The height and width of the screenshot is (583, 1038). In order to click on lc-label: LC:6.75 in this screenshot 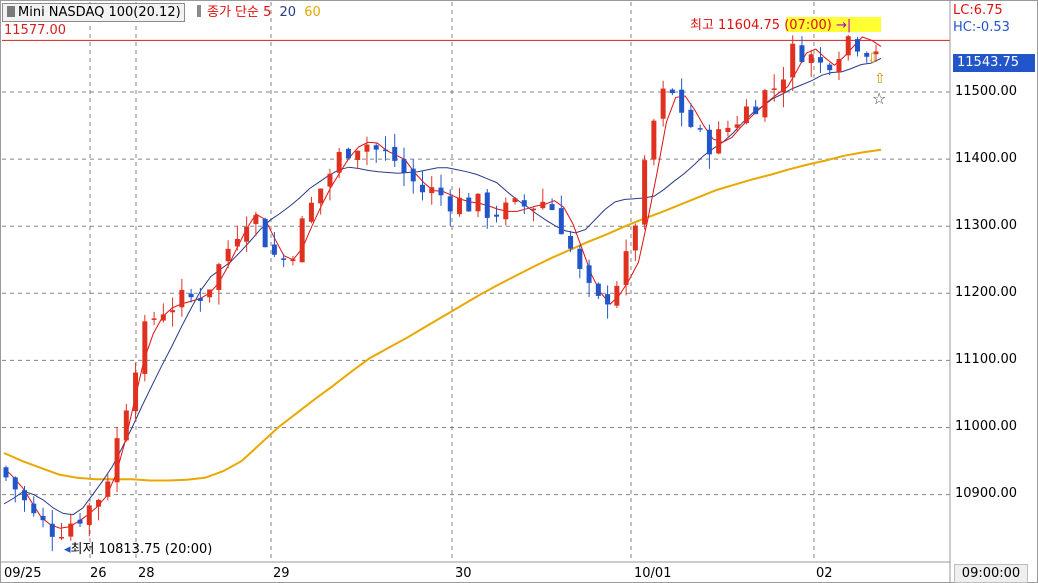, I will do `click(978, 10)`.